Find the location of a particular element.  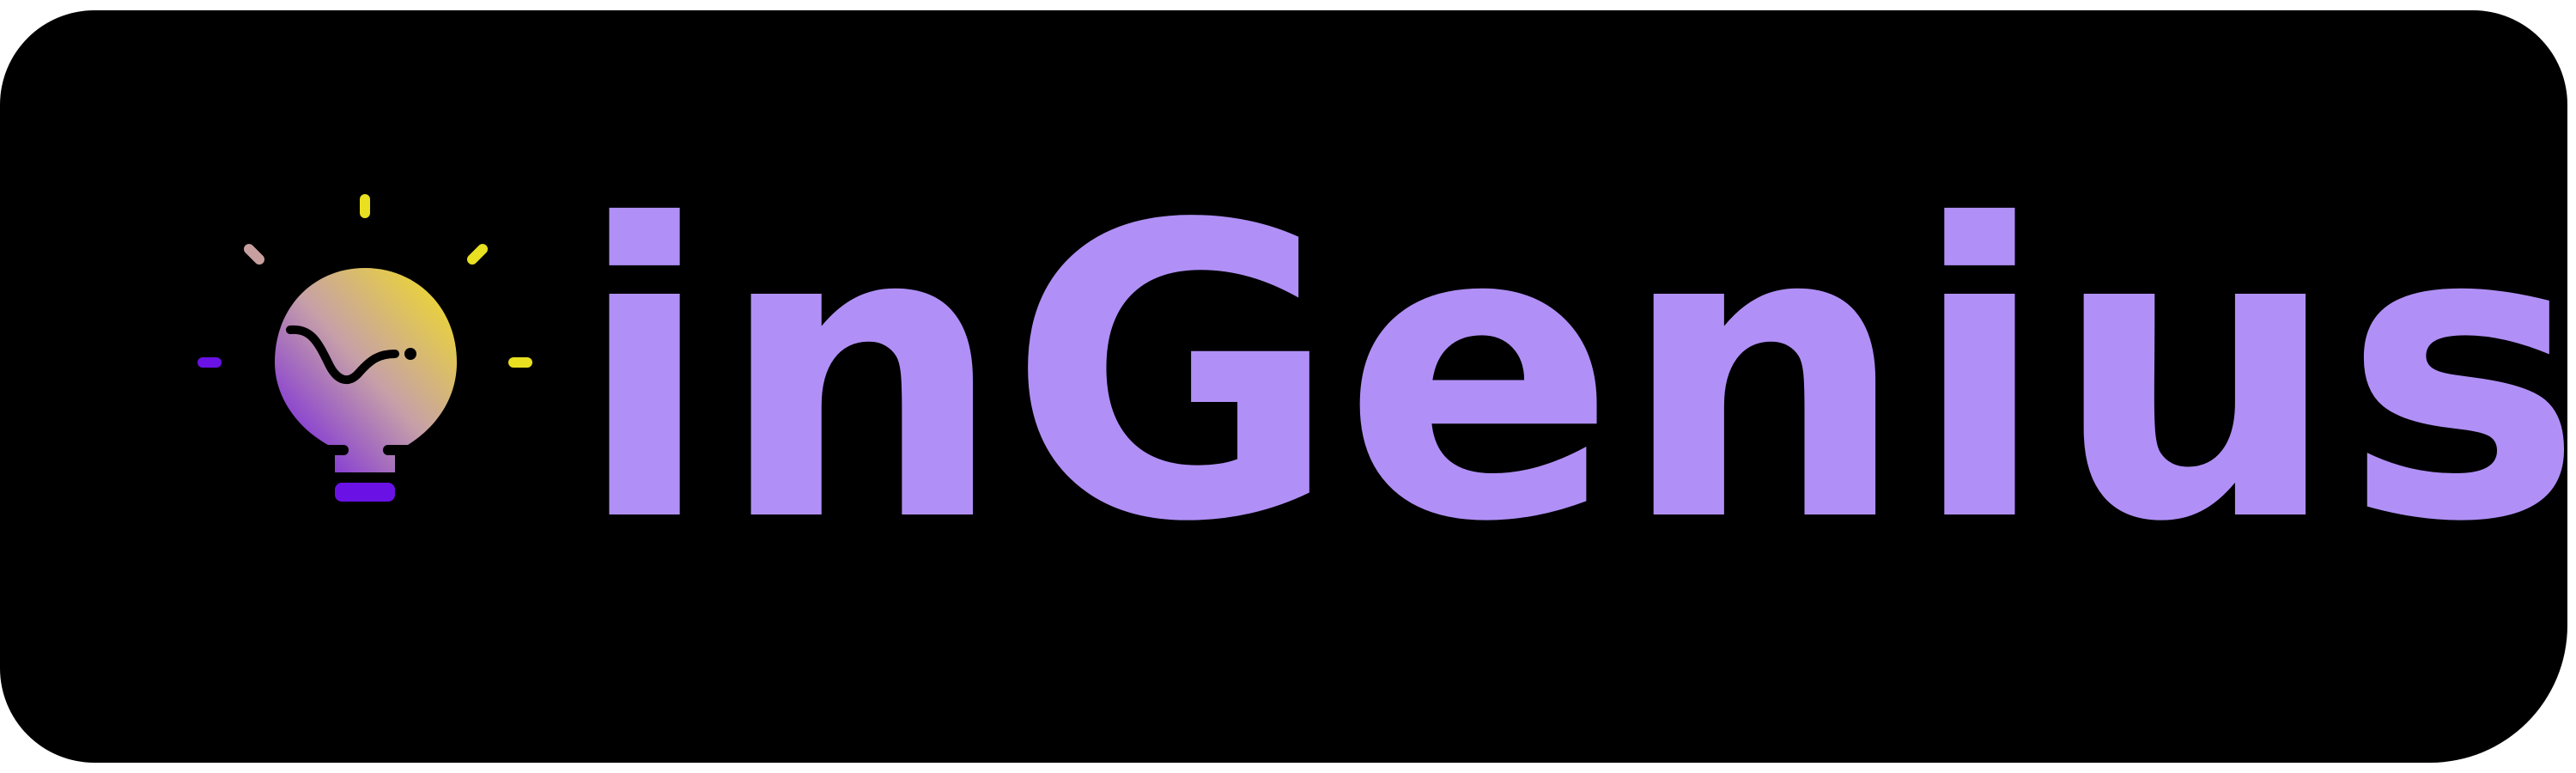

lightbulb-icon is located at coordinates (365, 348).